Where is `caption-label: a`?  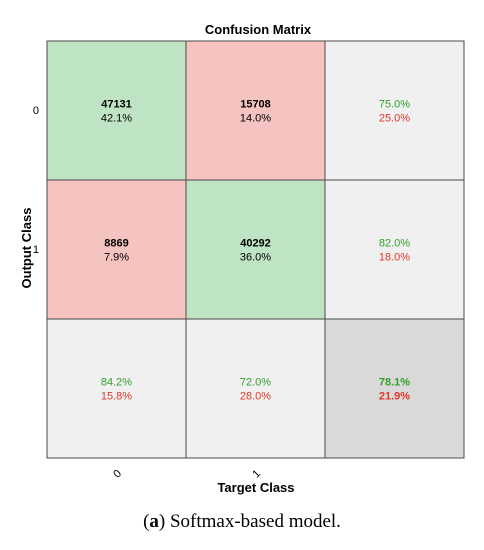 caption-label: a is located at coordinates (154, 521).